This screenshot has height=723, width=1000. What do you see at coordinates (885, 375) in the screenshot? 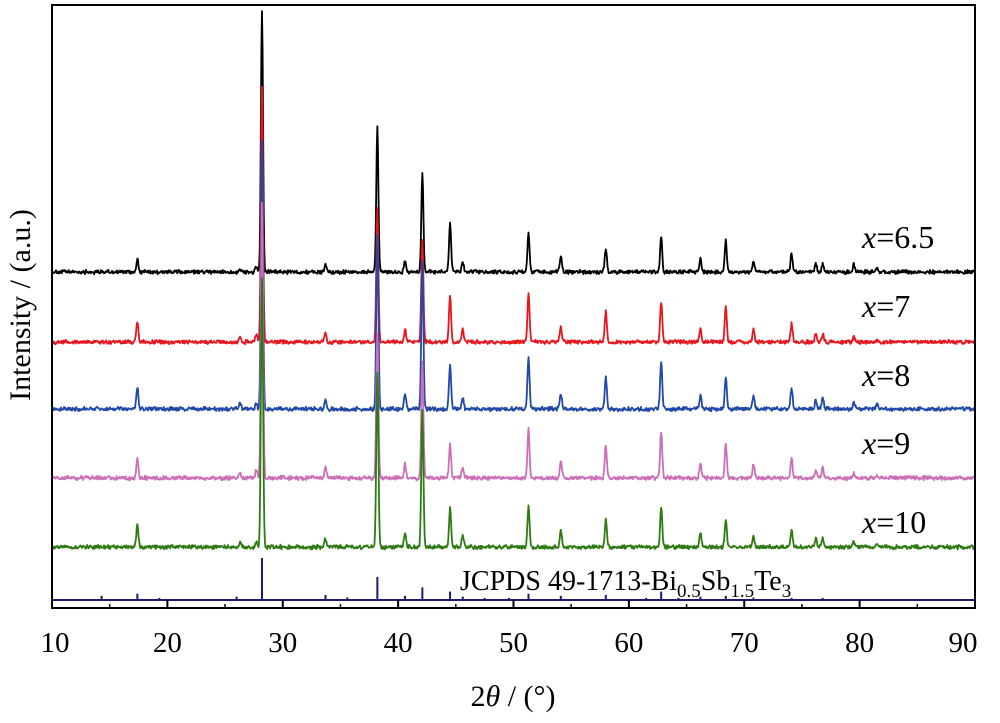
I see `series-label: x=8` at bounding box center [885, 375].